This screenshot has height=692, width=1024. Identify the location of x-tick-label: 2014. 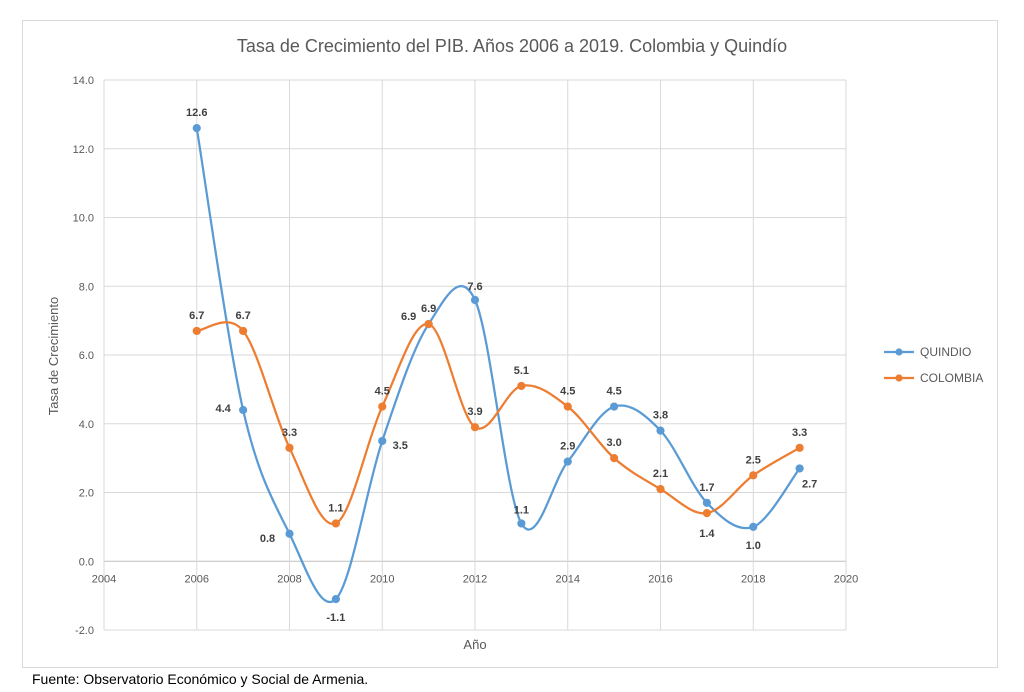
(568, 579).